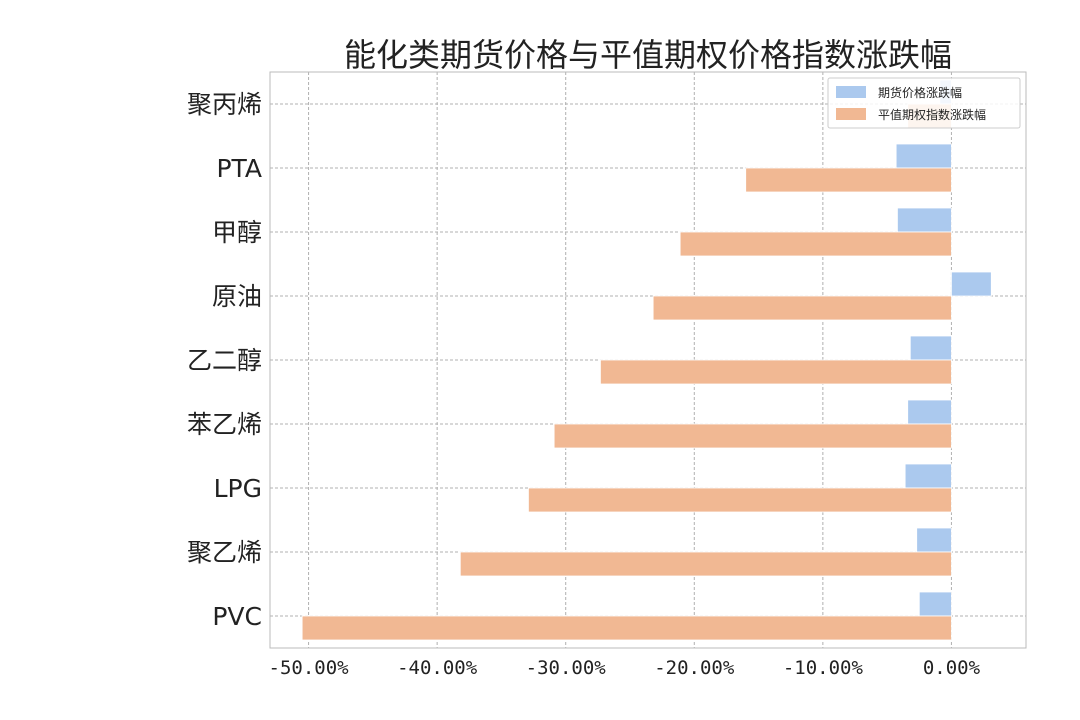 The image size is (1080, 720). I want to click on legend-box, so click(924, 103).